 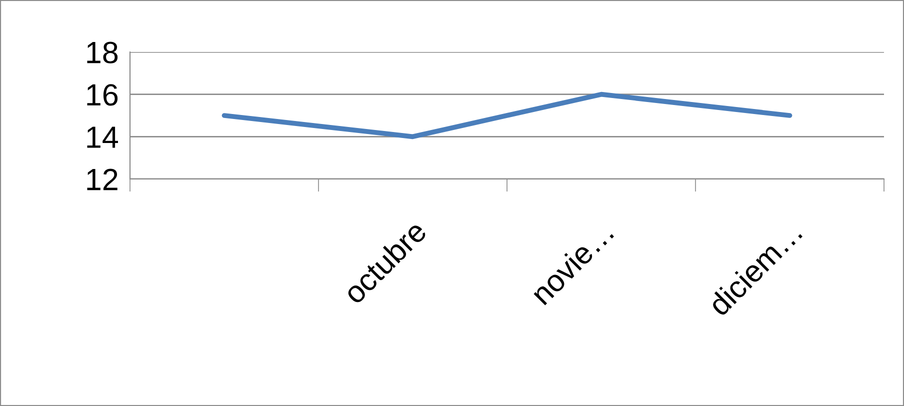 I want to click on y-tick-label: 12, so click(x=102, y=179).